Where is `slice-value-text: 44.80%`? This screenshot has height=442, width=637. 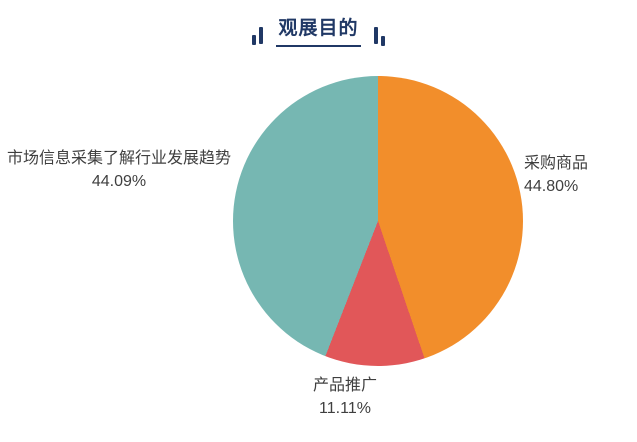 slice-value-text: 44.80% is located at coordinates (551, 186).